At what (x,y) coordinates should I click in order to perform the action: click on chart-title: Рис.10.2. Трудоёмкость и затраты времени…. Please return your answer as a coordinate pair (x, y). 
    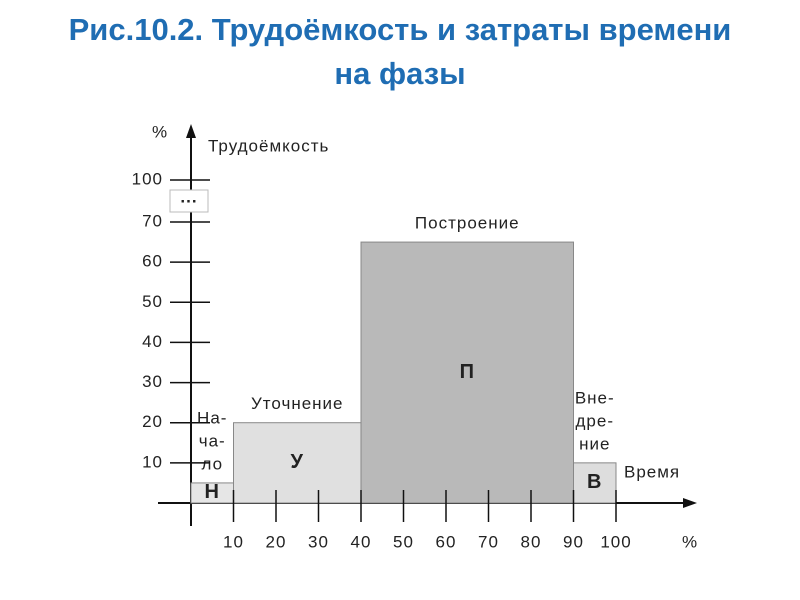
    Looking at the image, I should click on (400, 51).